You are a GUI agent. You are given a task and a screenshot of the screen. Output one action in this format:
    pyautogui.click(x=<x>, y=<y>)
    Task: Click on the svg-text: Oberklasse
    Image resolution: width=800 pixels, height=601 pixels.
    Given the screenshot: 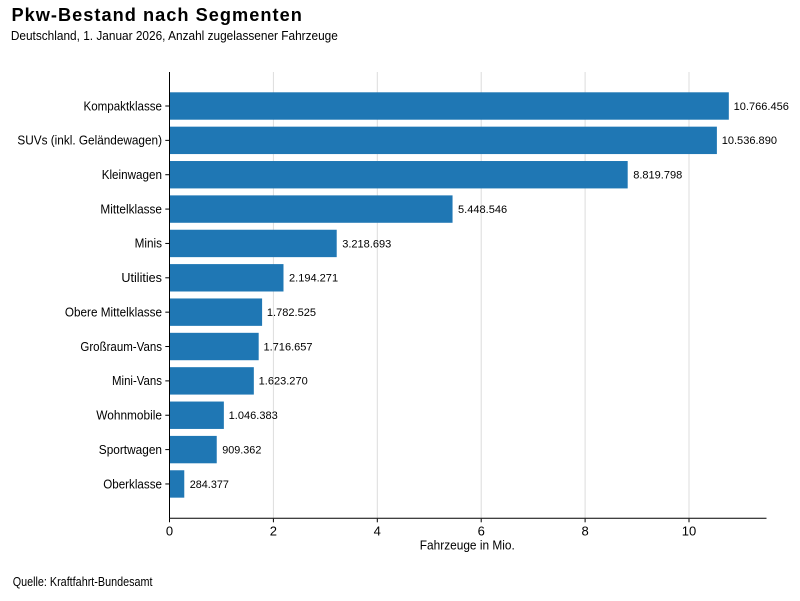 What is the action you would take?
    pyautogui.click(x=132, y=484)
    